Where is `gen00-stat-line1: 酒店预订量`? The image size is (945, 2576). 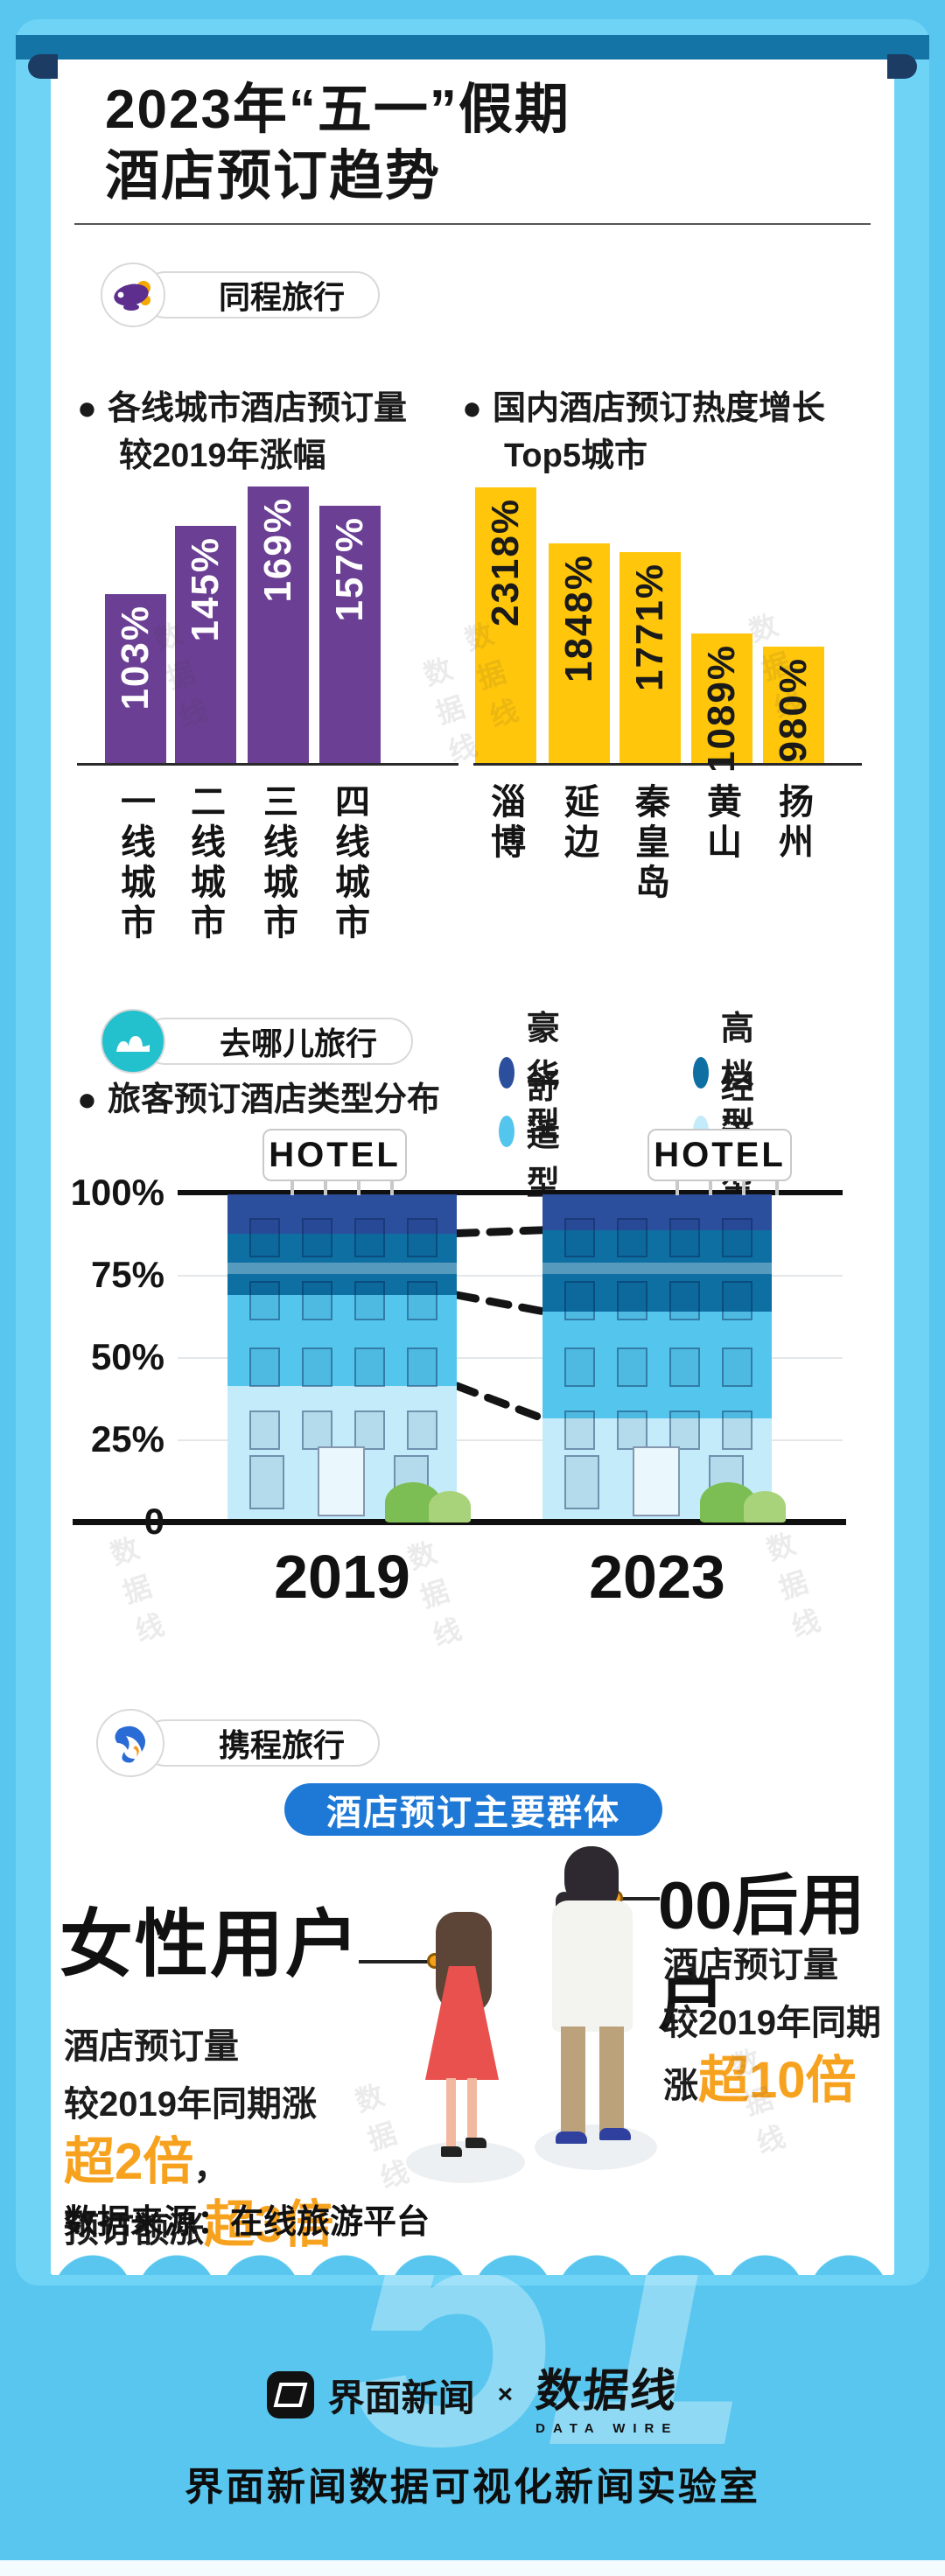
gen00-stat-line1: 酒店预订量 is located at coordinates (750, 1965).